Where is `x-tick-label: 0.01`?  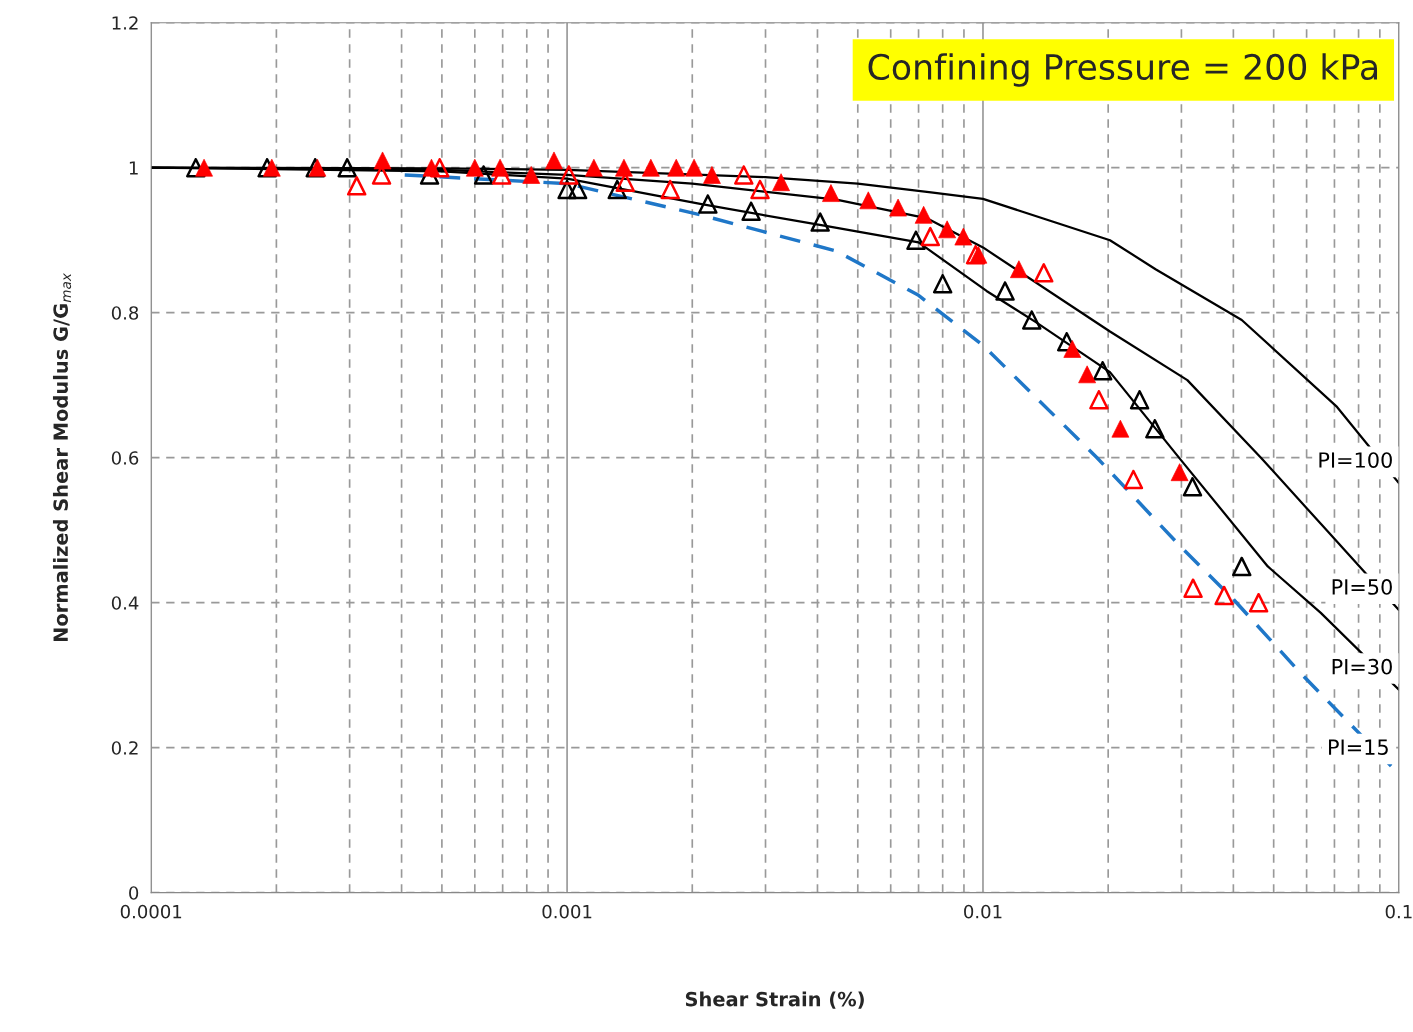
x-tick-label: 0.01 is located at coordinates (983, 911).